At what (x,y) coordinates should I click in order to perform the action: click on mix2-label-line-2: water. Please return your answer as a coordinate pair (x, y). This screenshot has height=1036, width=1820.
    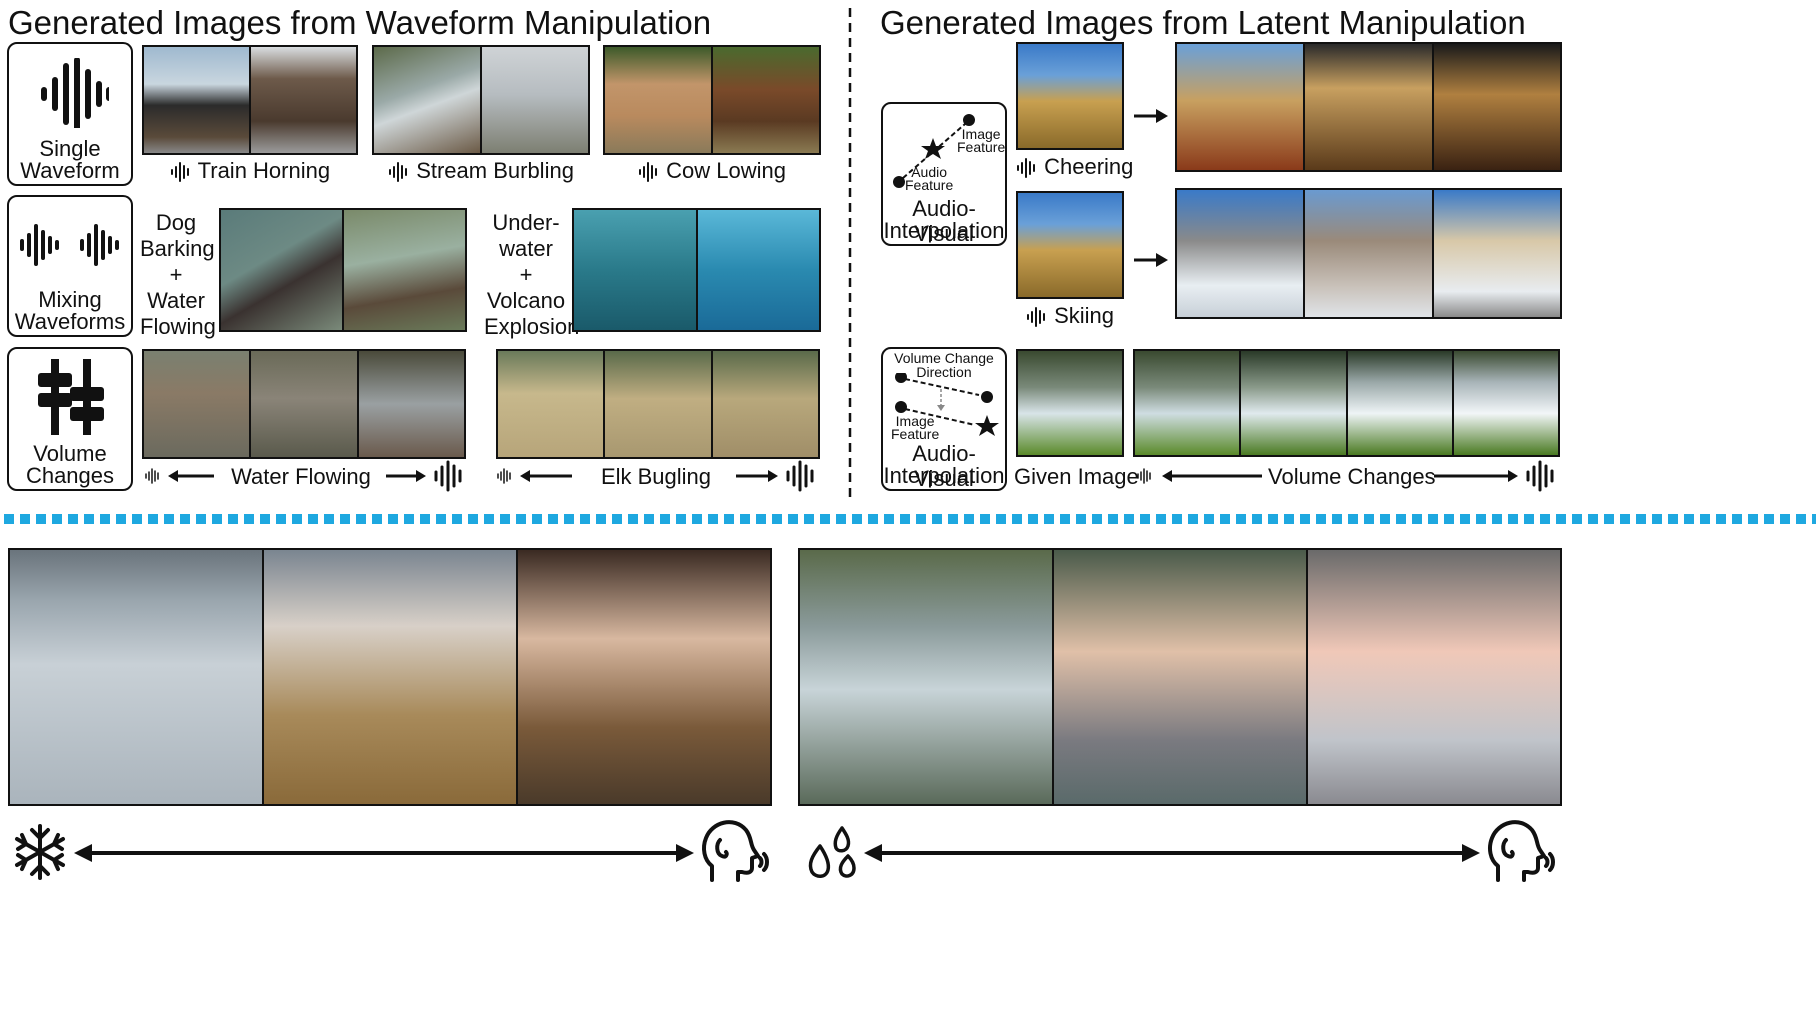
    Looking at the image, I should click on (526, 248).